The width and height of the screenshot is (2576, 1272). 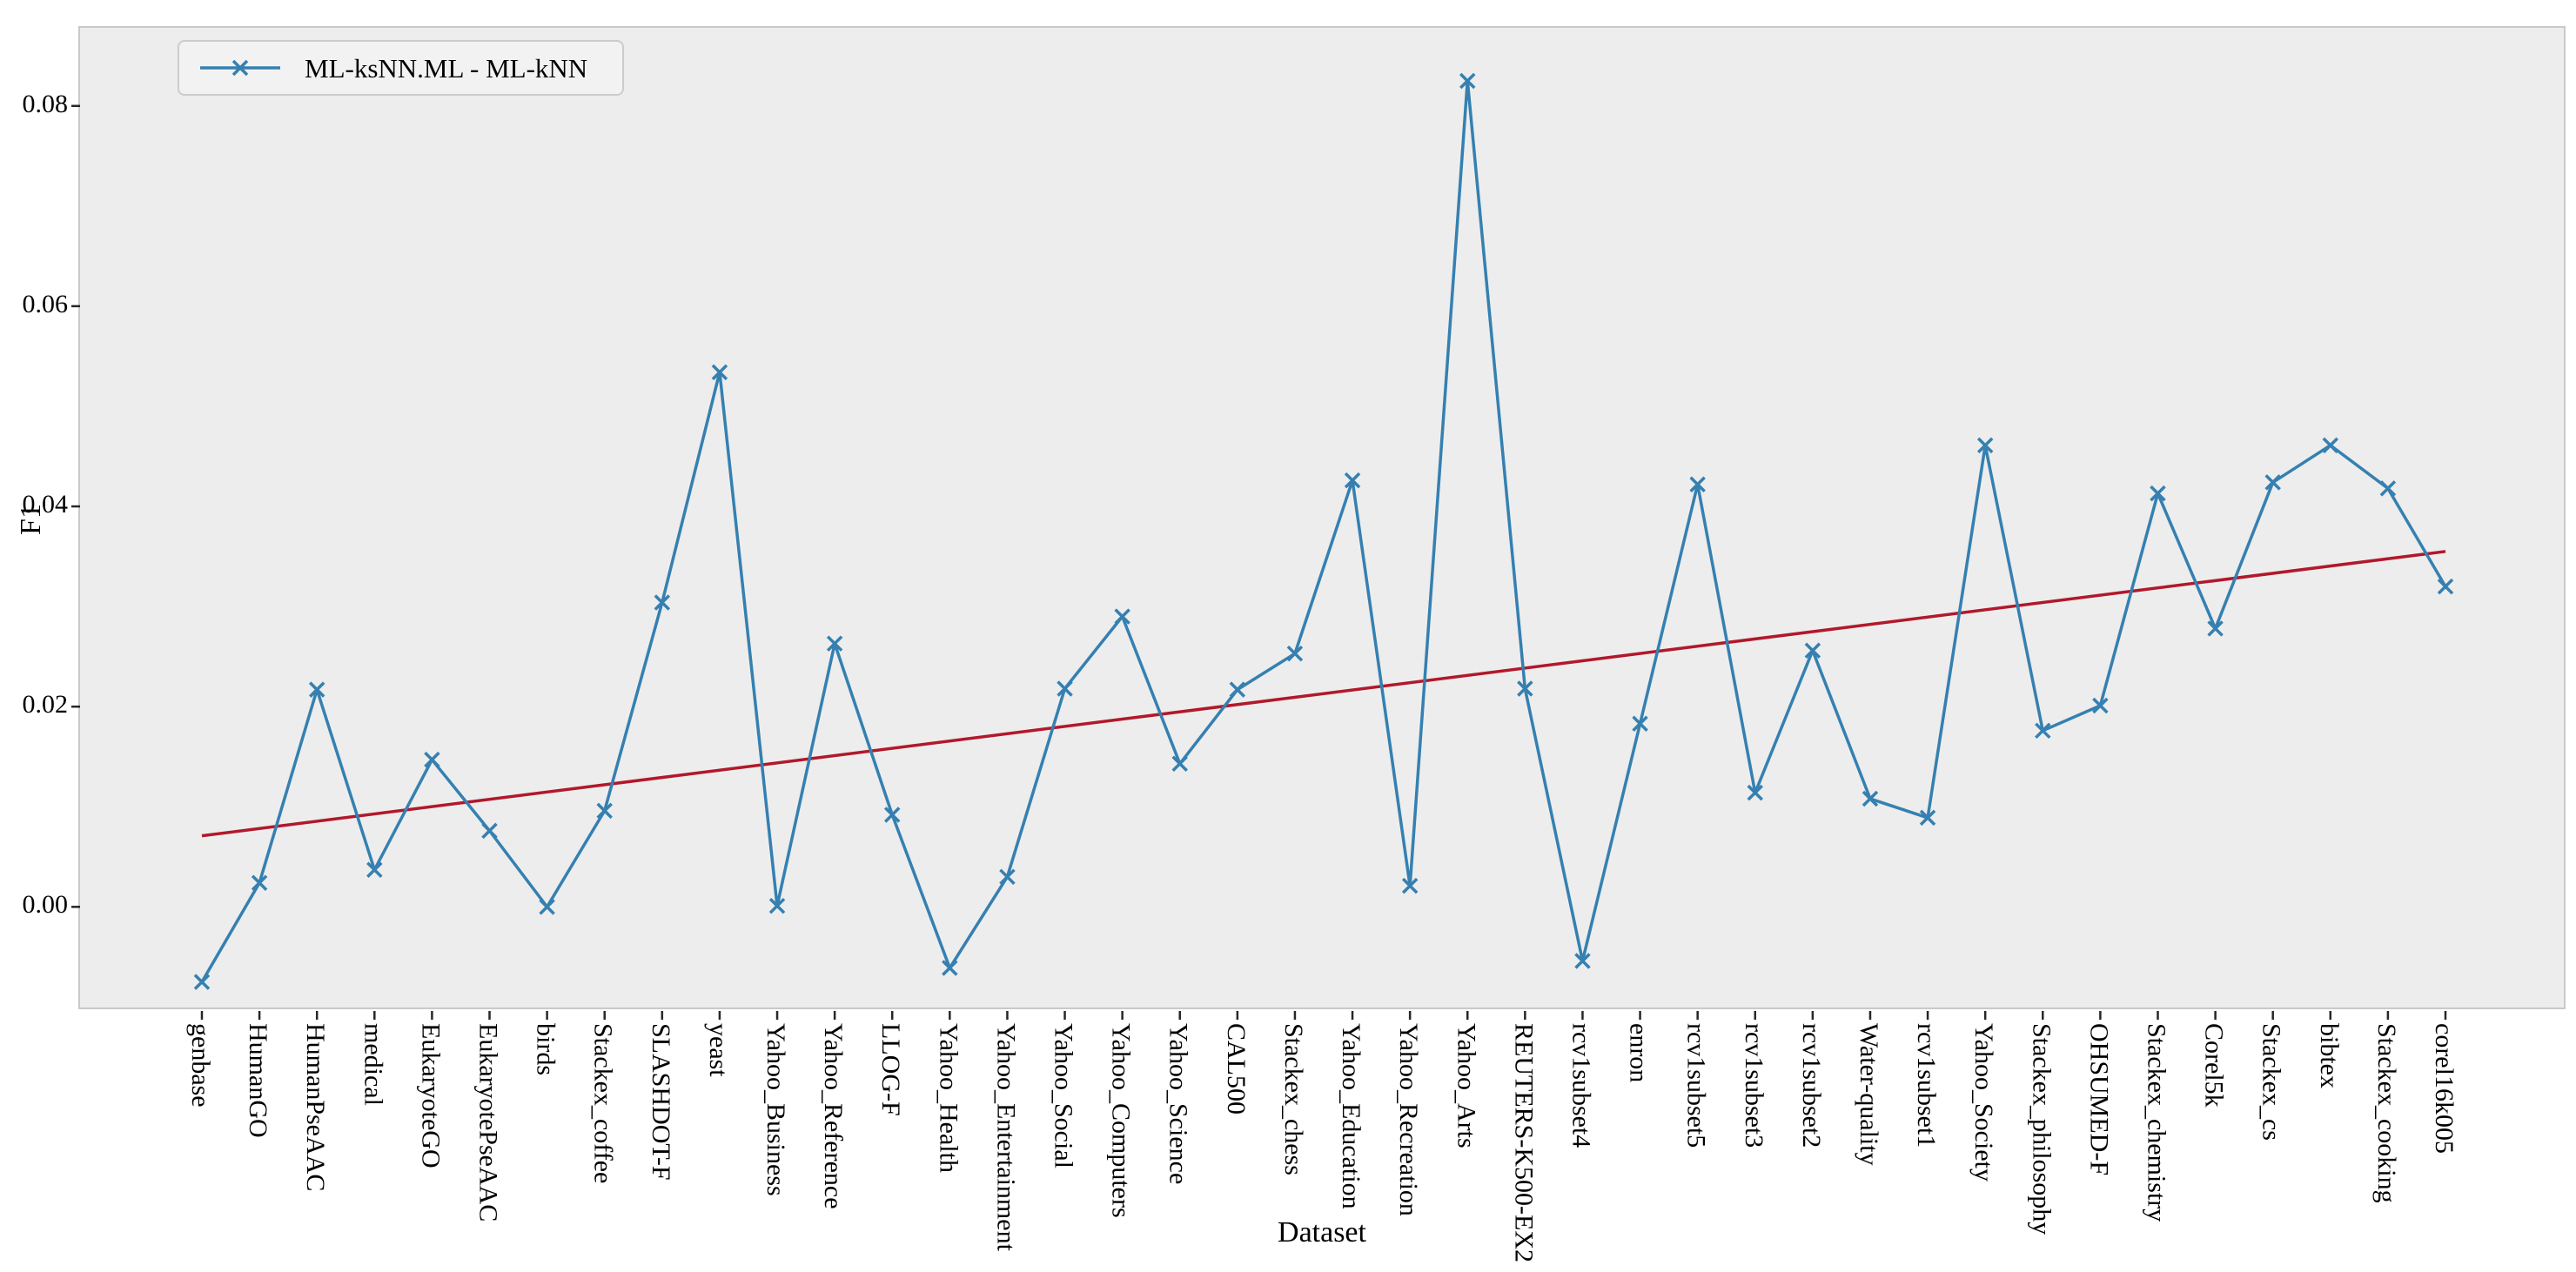 I want to click on x-tick-label: rcv1subset2, so click(x=1811, y=1085).